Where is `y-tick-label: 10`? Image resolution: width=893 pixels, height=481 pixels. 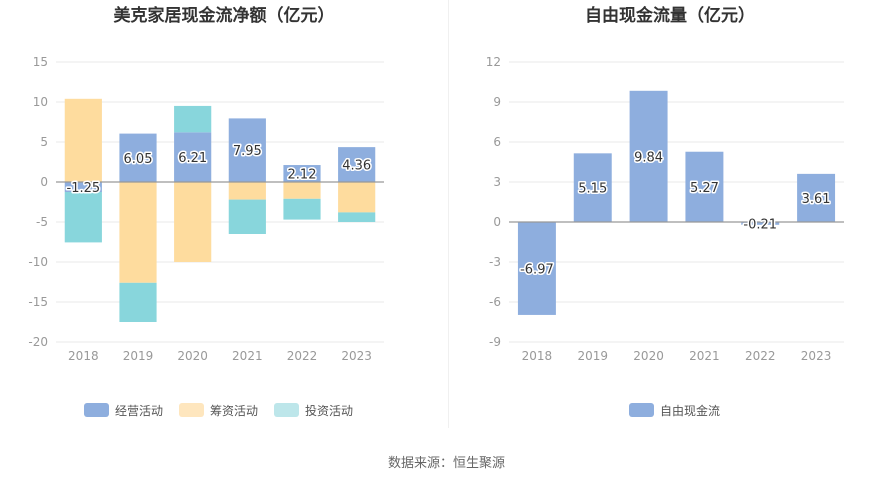
y-tick-label: 10 is located at coordinates (40, 102).